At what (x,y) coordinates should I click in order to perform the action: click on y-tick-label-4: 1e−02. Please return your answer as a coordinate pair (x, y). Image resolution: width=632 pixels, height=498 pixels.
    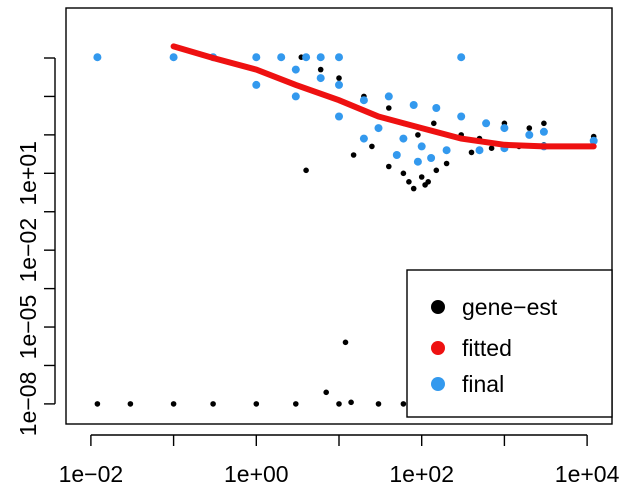
    Looking at the image, I should click on (28, 250).